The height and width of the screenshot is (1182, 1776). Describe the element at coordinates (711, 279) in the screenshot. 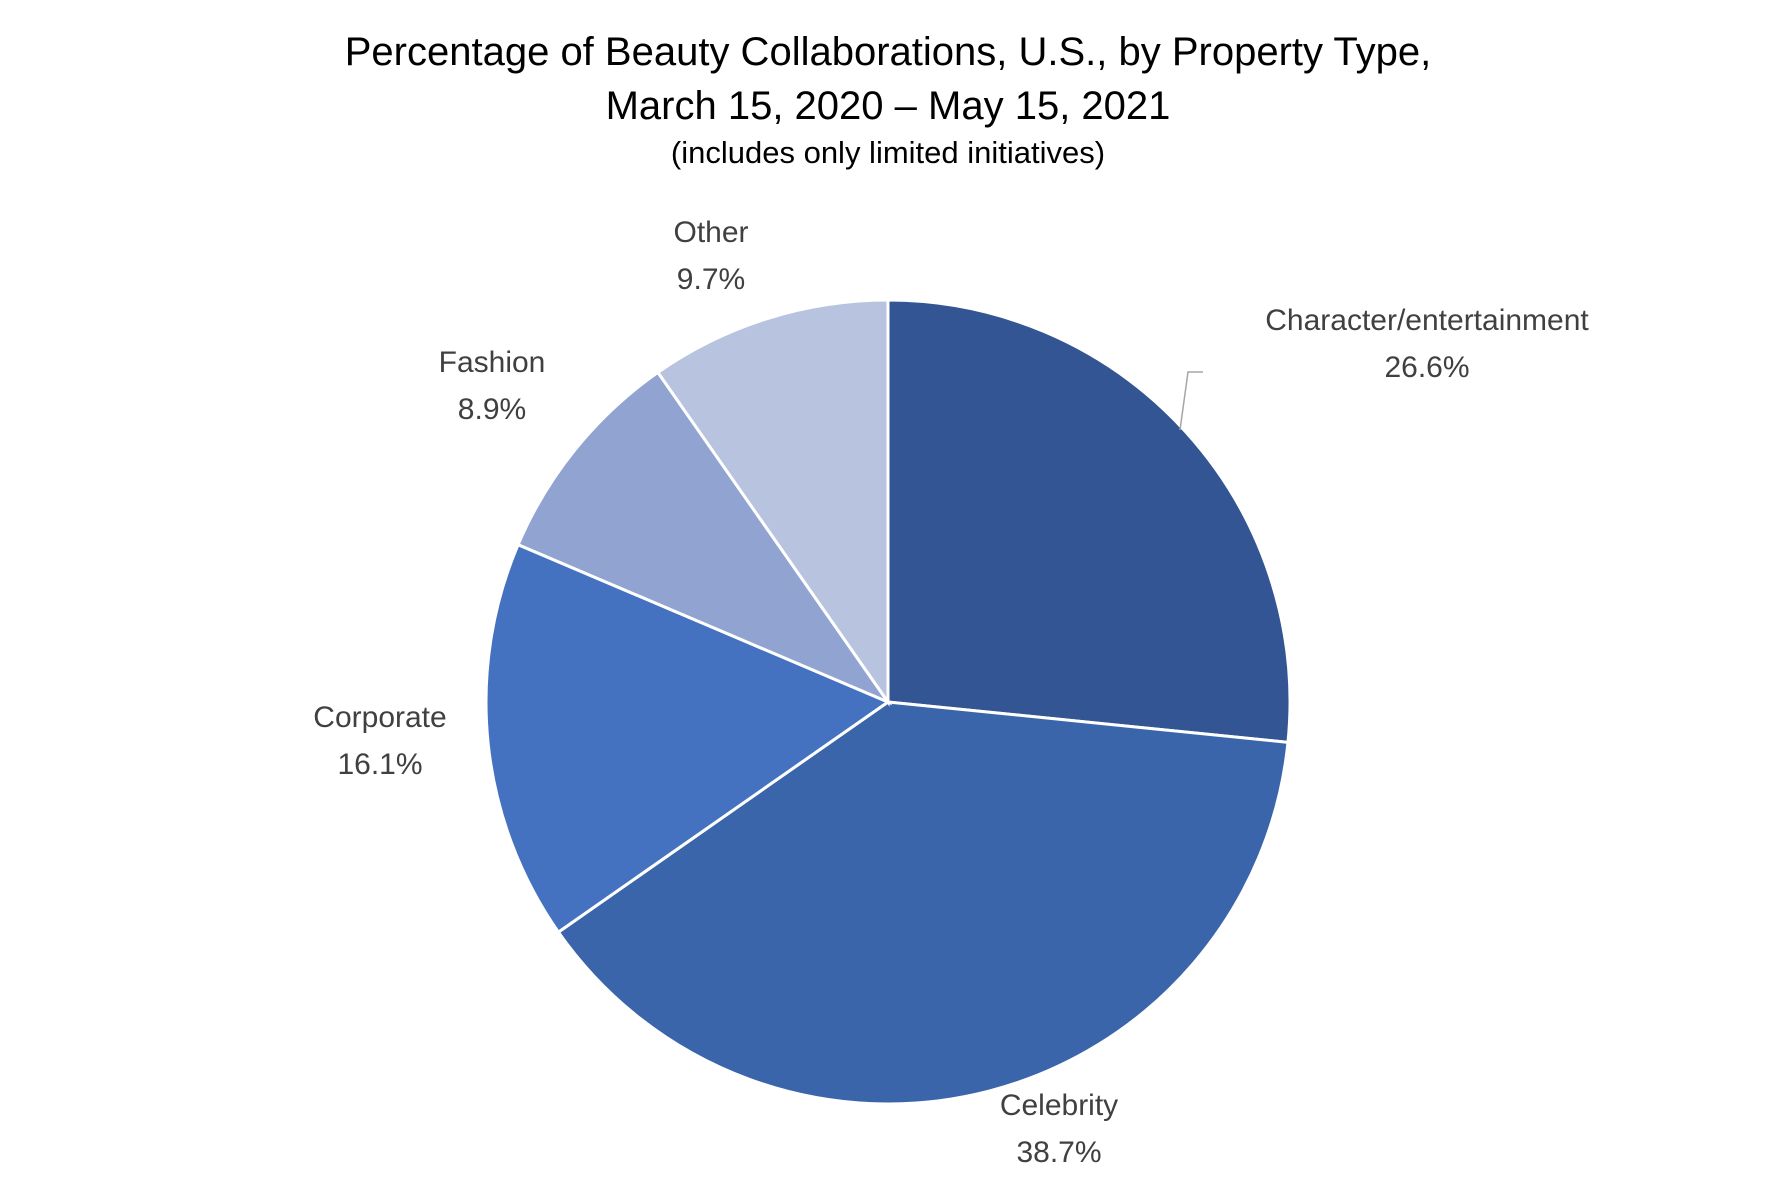

I see `slice-label-value: 9.7%` at that location.